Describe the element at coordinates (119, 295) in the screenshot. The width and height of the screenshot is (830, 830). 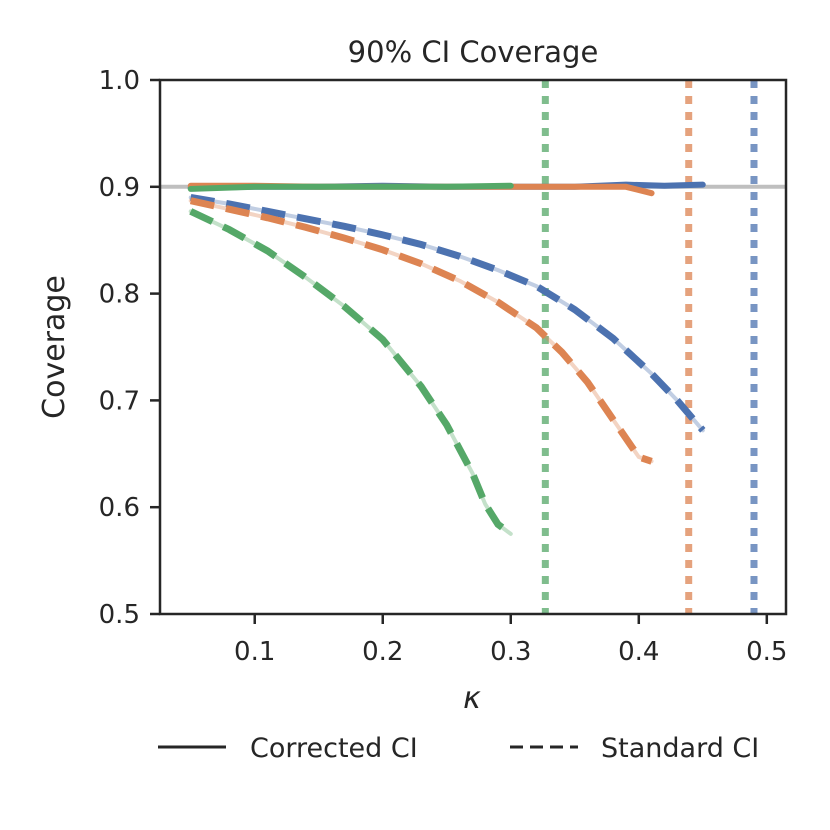
I see `y-tick-label-3: 0.8` at that location.